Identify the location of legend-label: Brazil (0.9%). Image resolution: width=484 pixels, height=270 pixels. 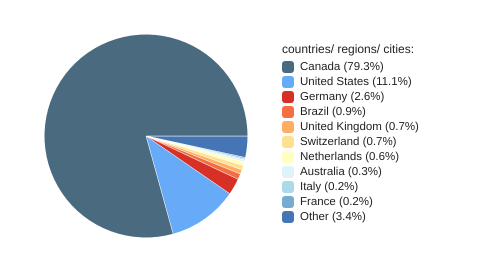
(333, 112).